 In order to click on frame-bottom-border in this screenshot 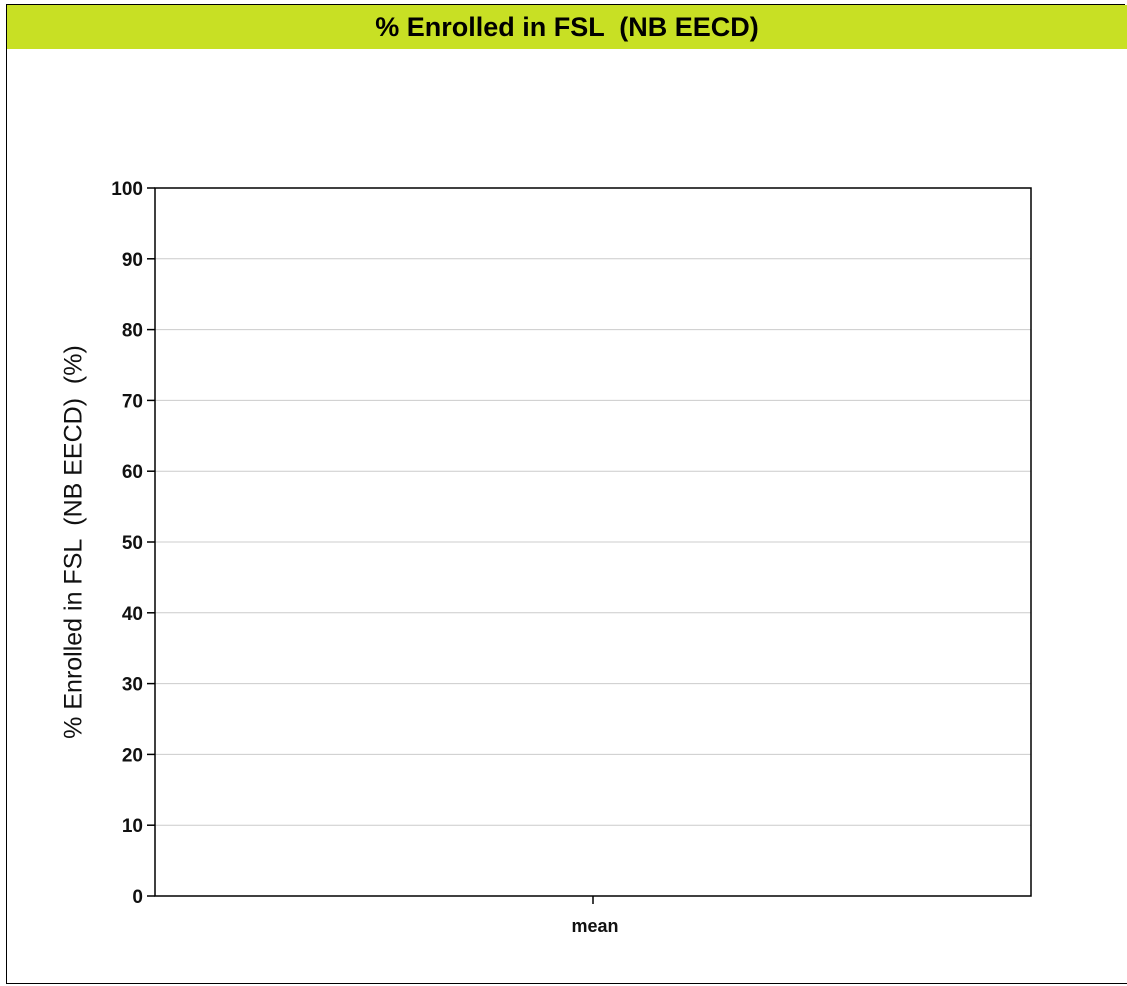, I will do `click(566, 983)`.